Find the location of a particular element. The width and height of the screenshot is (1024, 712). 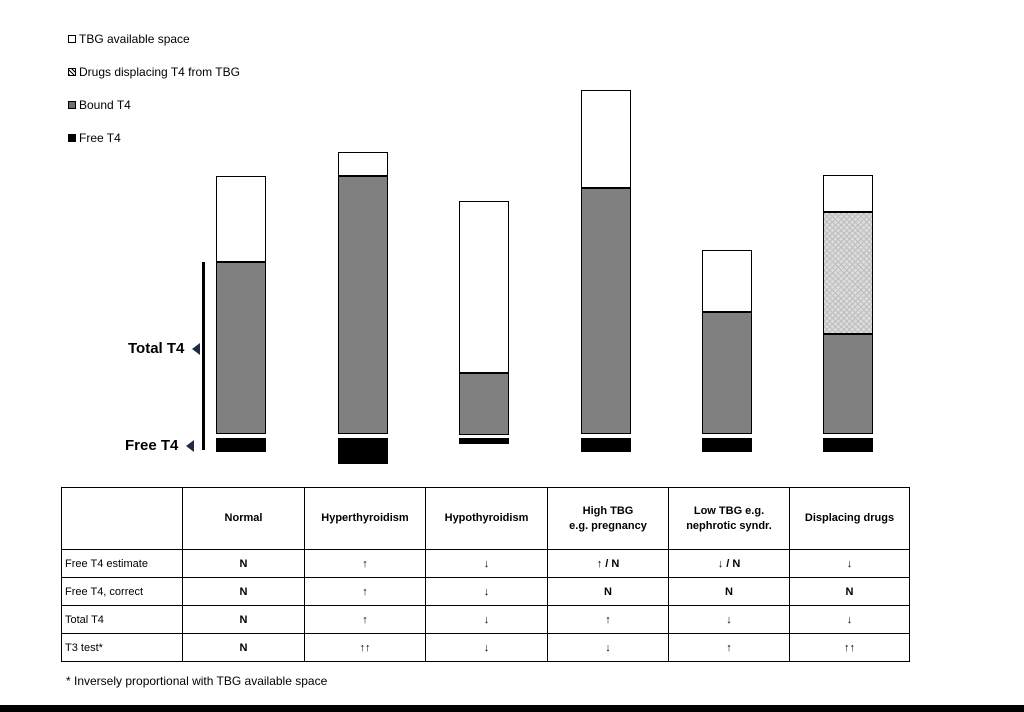

table-header-corner is located at coordinates (122, 518).